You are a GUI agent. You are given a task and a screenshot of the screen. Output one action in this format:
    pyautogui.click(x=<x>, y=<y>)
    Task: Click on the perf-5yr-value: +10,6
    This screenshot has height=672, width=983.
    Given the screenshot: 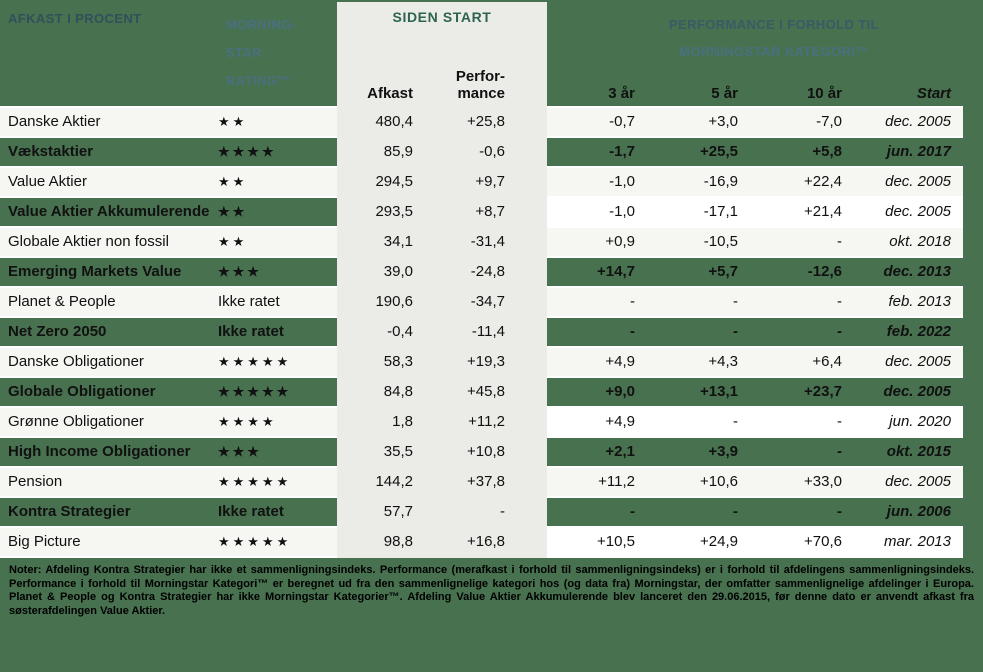 What is the action you would take?
    pyautogui.click(x=686, y=482)
    